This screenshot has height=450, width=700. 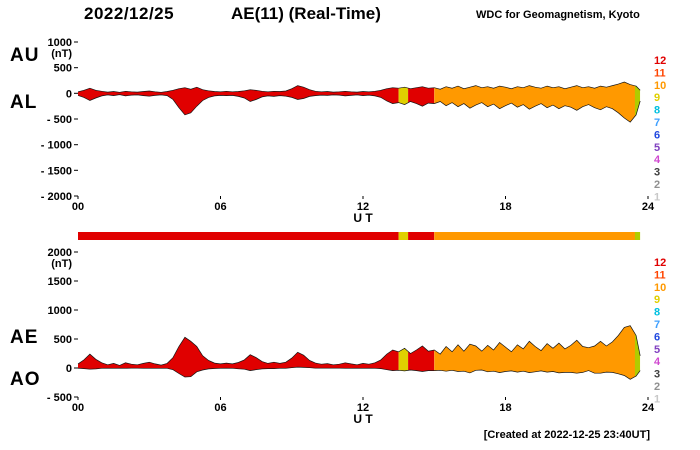 I want to click on label-al: AL, so click(x=24, y=102).